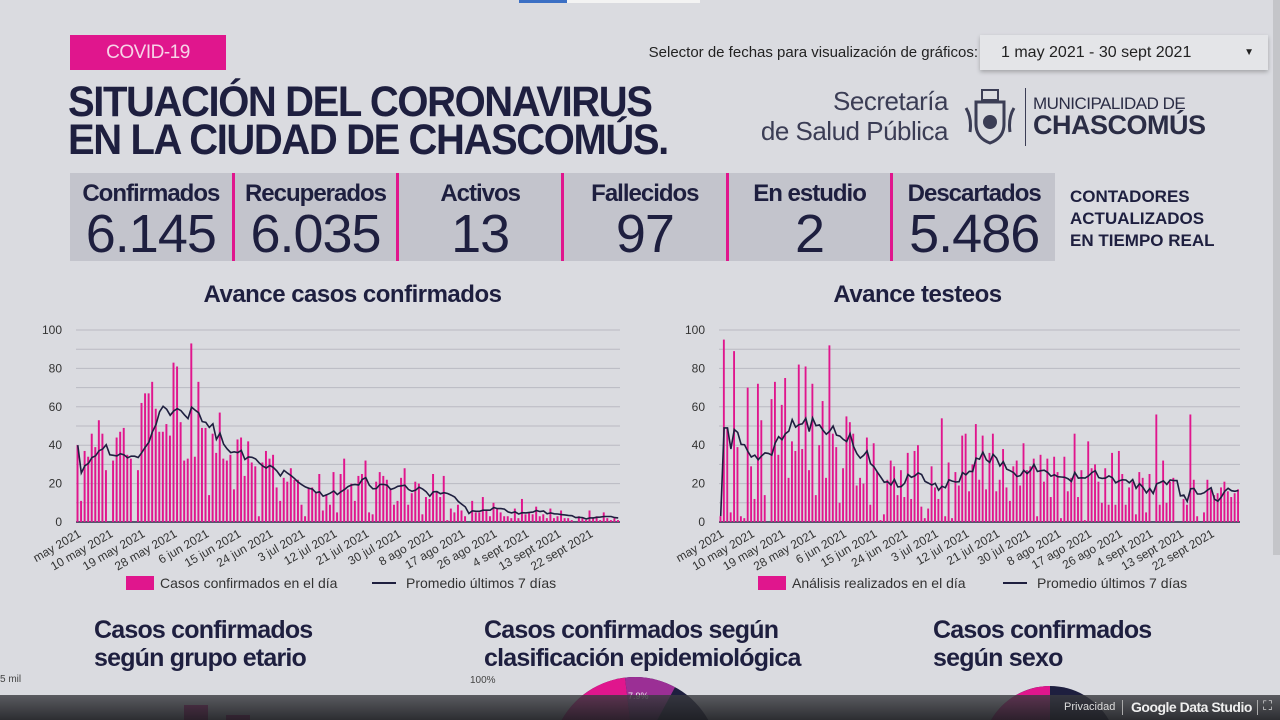 The width and height of the screenshot is (1280, 720). What do you see at coordinates (1191, 707) in the screenshot?
I see `google-data-studio-link: Google Data Studio` at bounding box center [1191, 707].